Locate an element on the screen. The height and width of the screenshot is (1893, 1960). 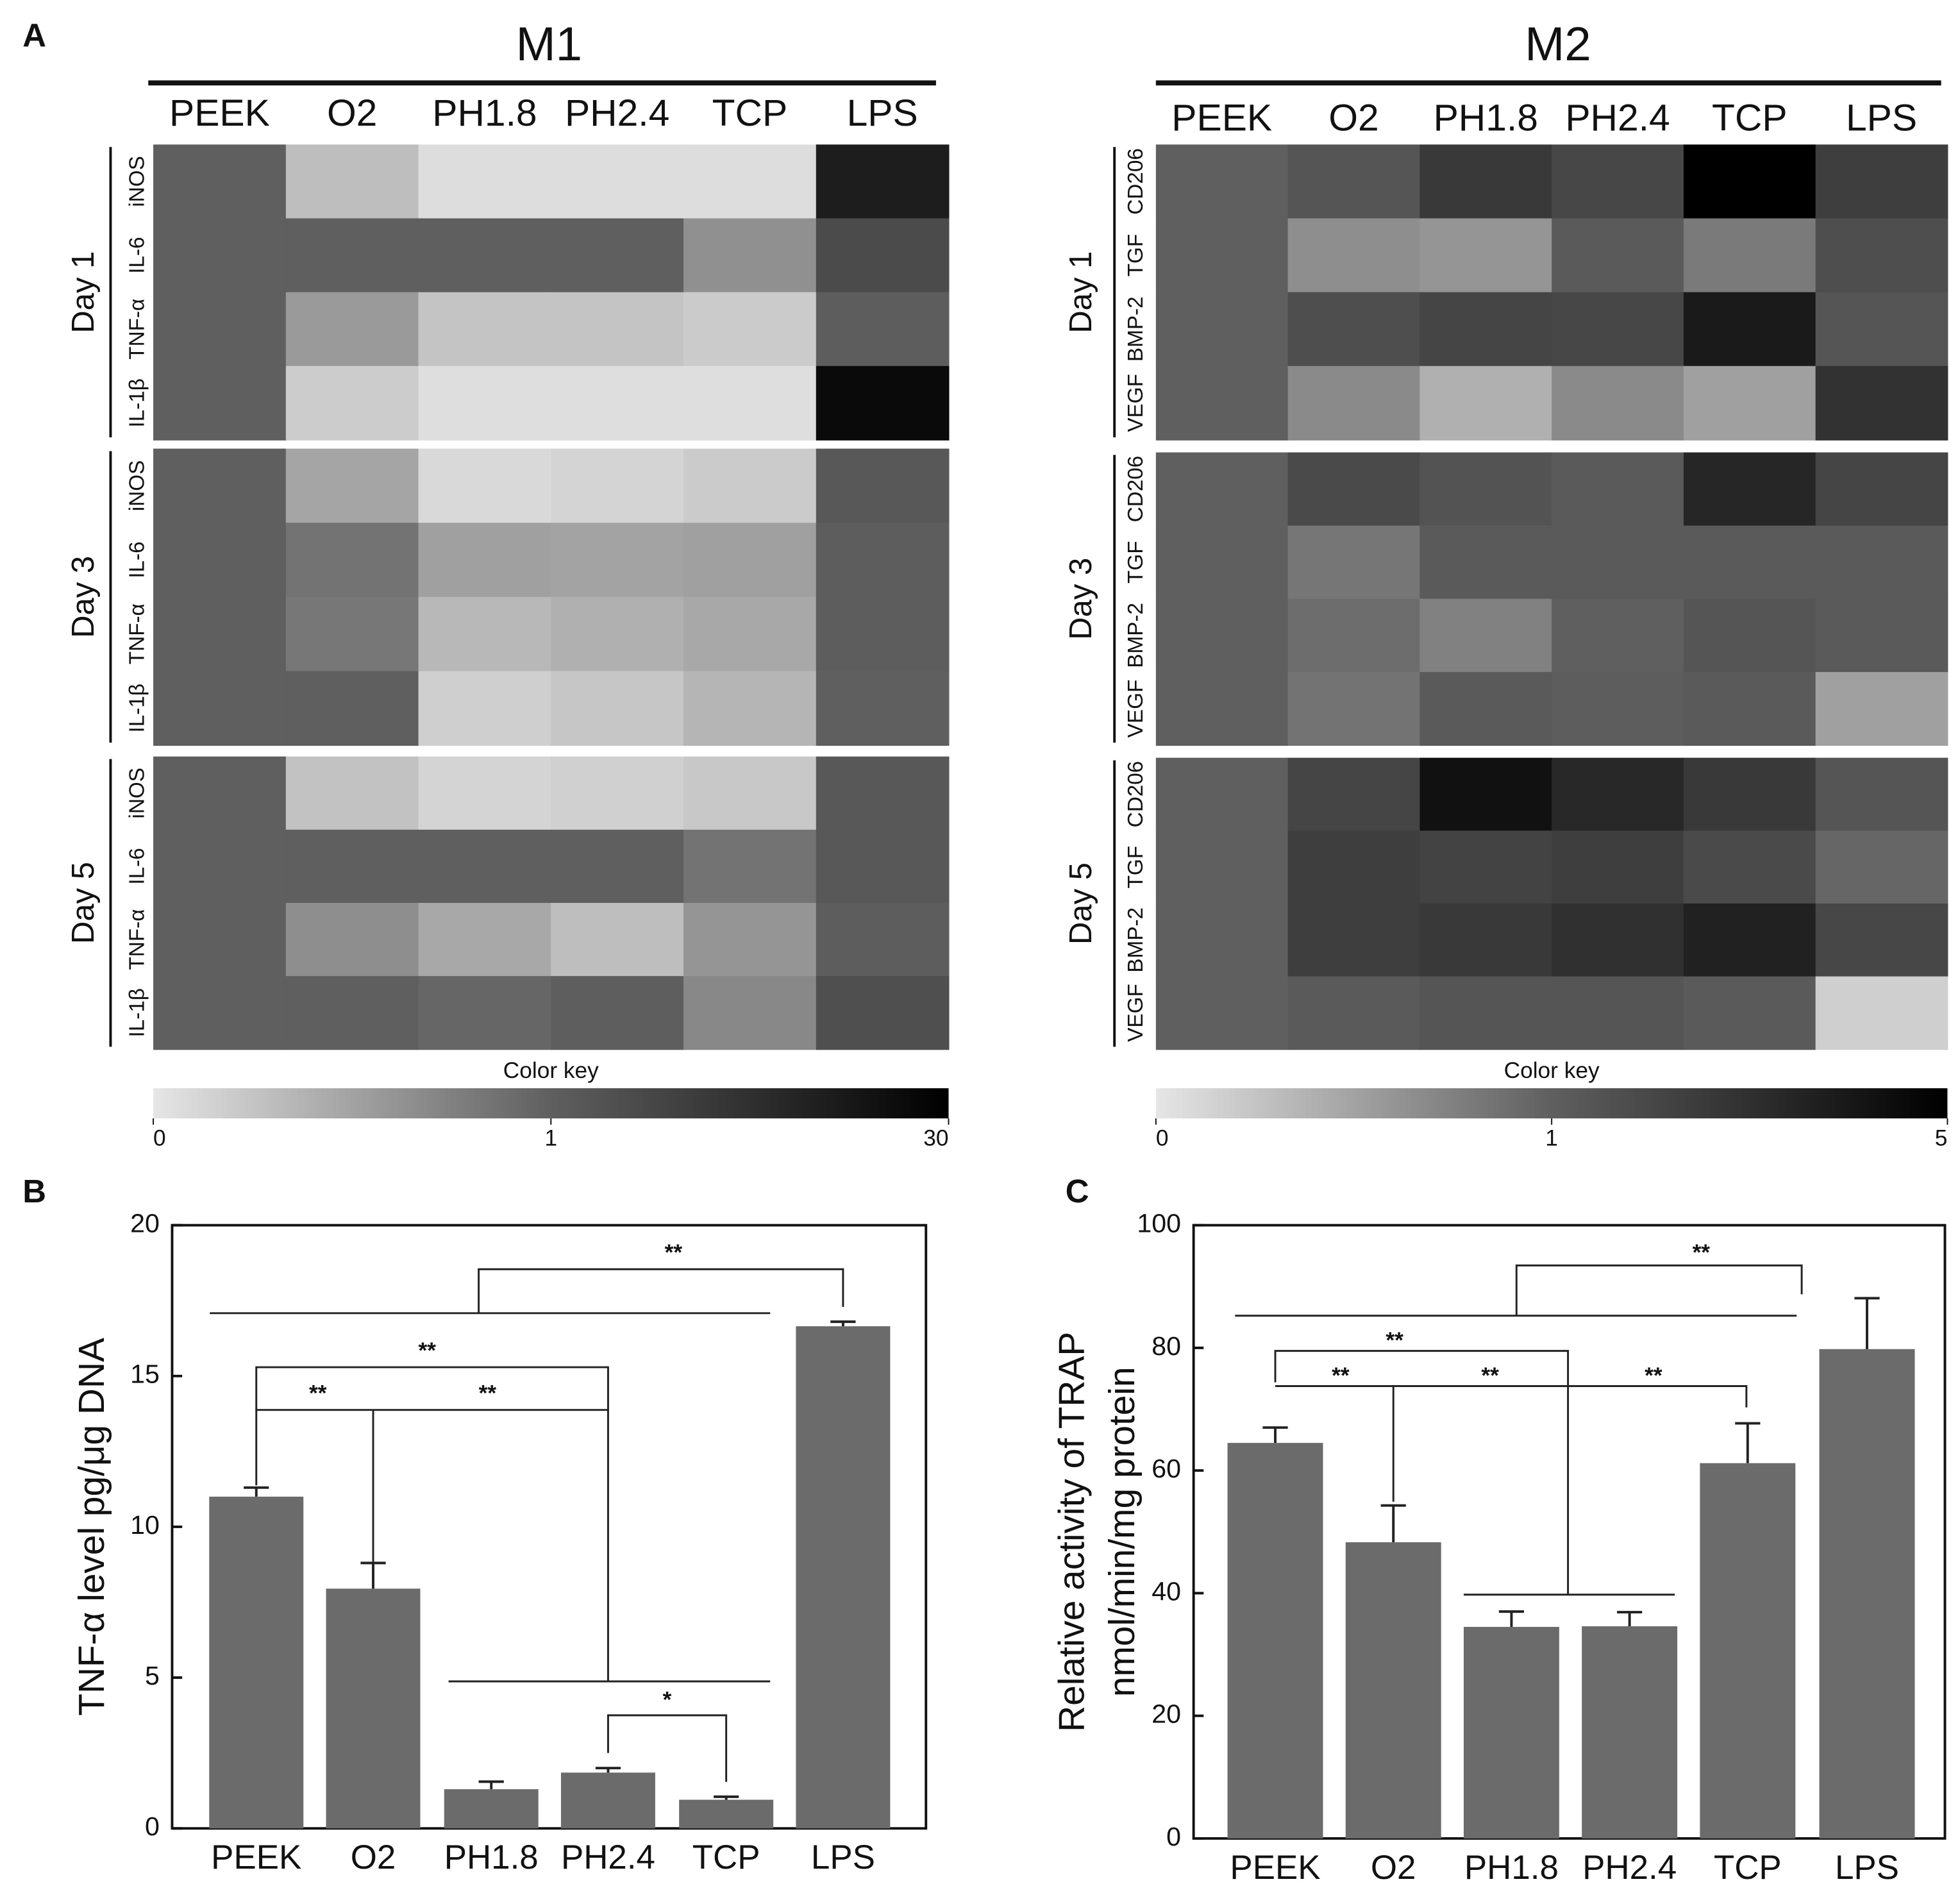
day-label: Day 1 is located at coordinates (1081, 292).